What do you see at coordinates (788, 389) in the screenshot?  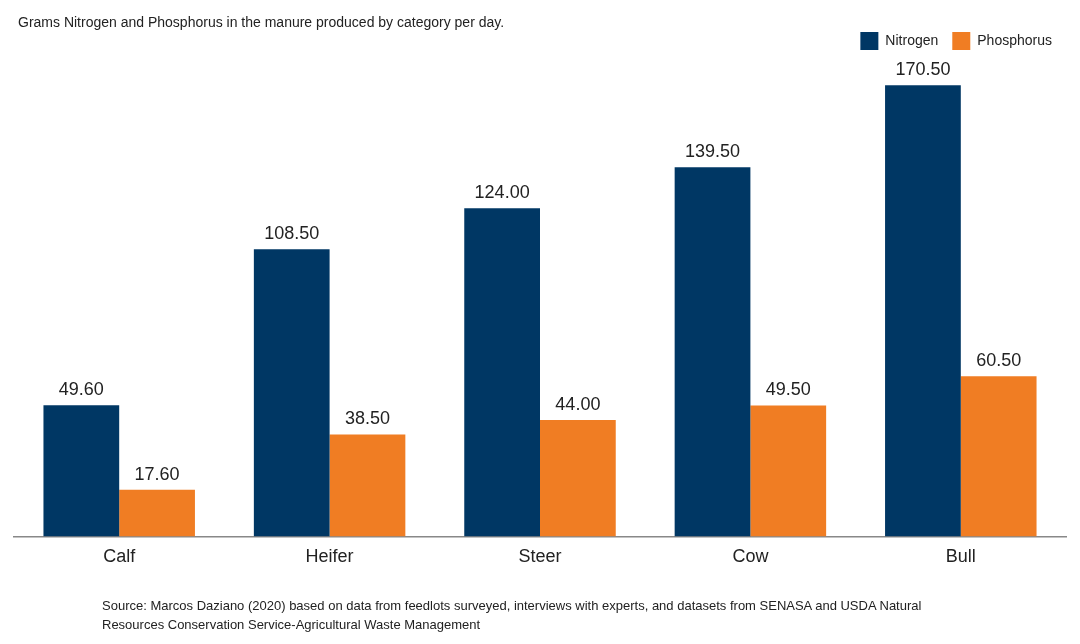 I see `data-label: 49.50` at bounding box center [788, 389].